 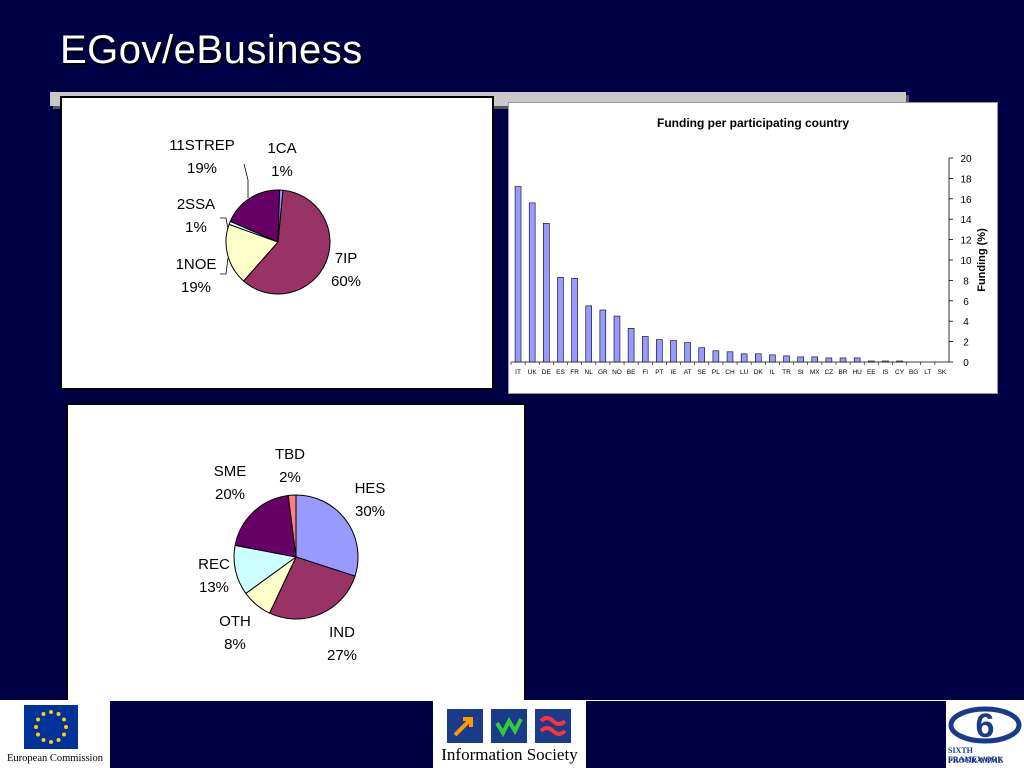 I want to click on bar-y-tick-label: 2, so click(x=966, y=343).